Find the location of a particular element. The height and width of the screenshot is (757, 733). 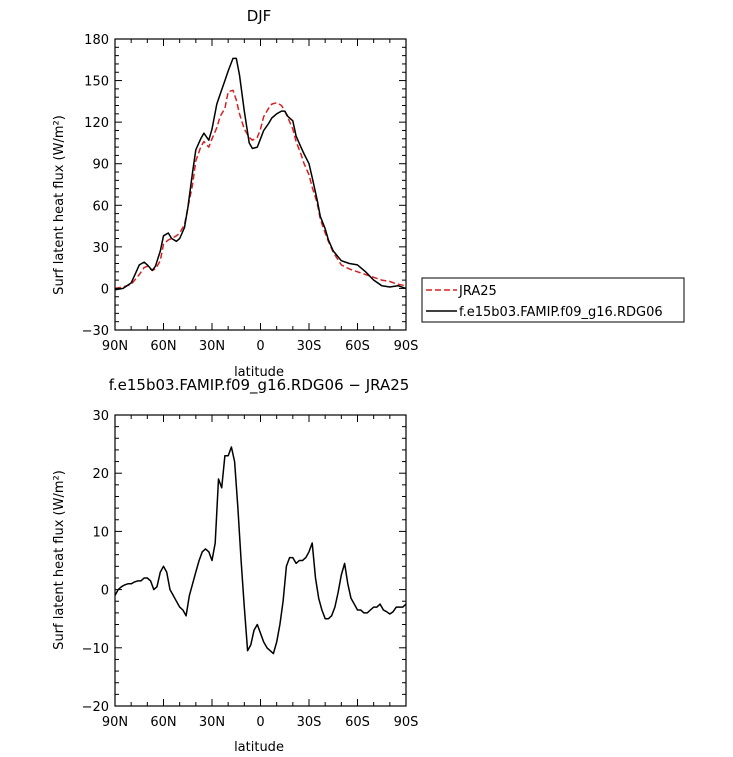

top-xtick-label: 90S is located at coordinates (406, 346).